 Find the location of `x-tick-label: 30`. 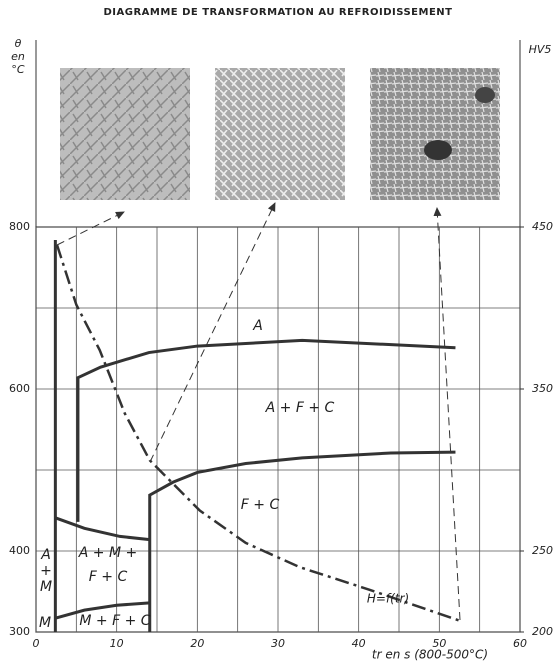

x-tick-label: 30 is located at coordinates (278, 643).